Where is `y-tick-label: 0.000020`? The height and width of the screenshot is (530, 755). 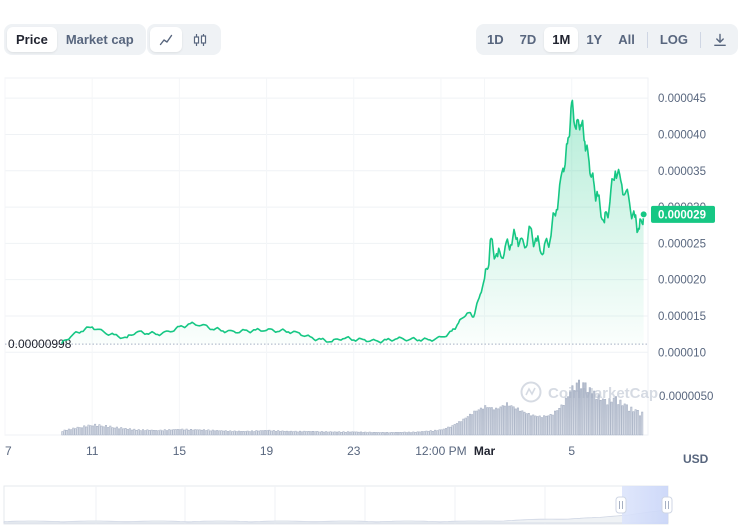
y-tick-label: 0.000020 is located at coordinates (682, 281).